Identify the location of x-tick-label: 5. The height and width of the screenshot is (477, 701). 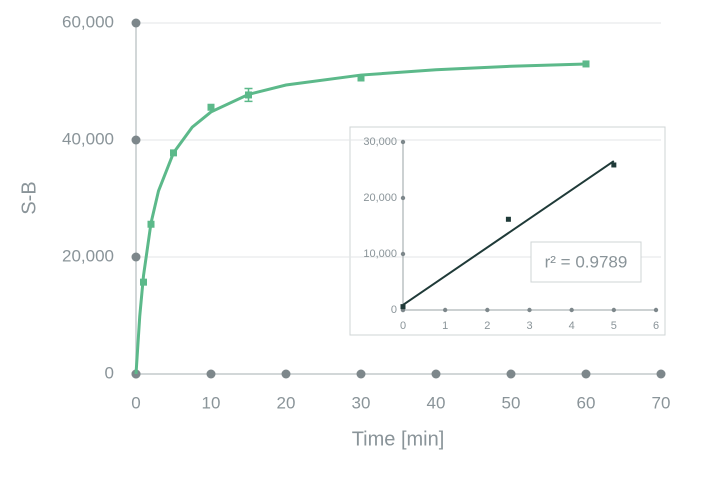
(614, 326).